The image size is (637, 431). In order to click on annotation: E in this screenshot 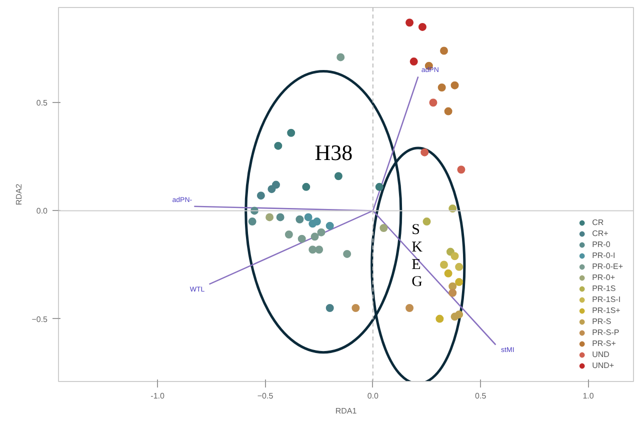, I will do `click(416, 264)`.